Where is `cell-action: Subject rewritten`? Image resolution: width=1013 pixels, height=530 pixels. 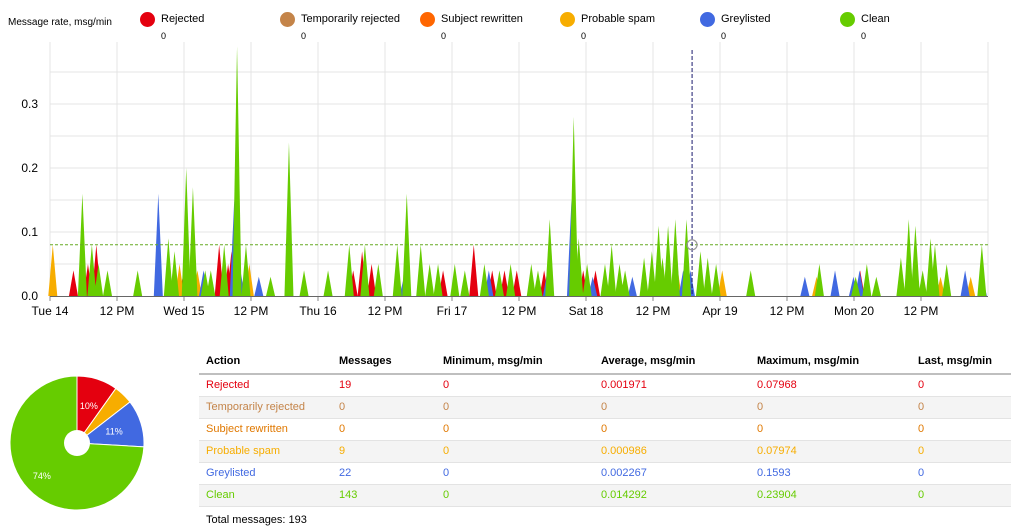
cell-action: Subject rewritten is located at coordinates (265, 429).